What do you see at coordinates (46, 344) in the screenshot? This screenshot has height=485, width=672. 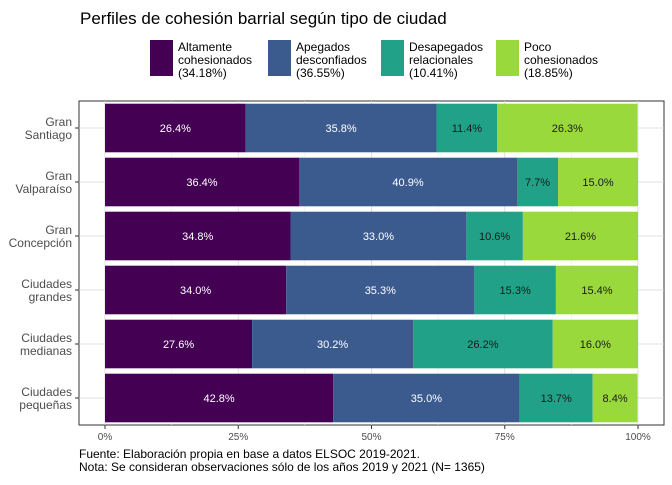 I see `y-tick-label: Ciudades medianas` at bounding box center [46, 344].